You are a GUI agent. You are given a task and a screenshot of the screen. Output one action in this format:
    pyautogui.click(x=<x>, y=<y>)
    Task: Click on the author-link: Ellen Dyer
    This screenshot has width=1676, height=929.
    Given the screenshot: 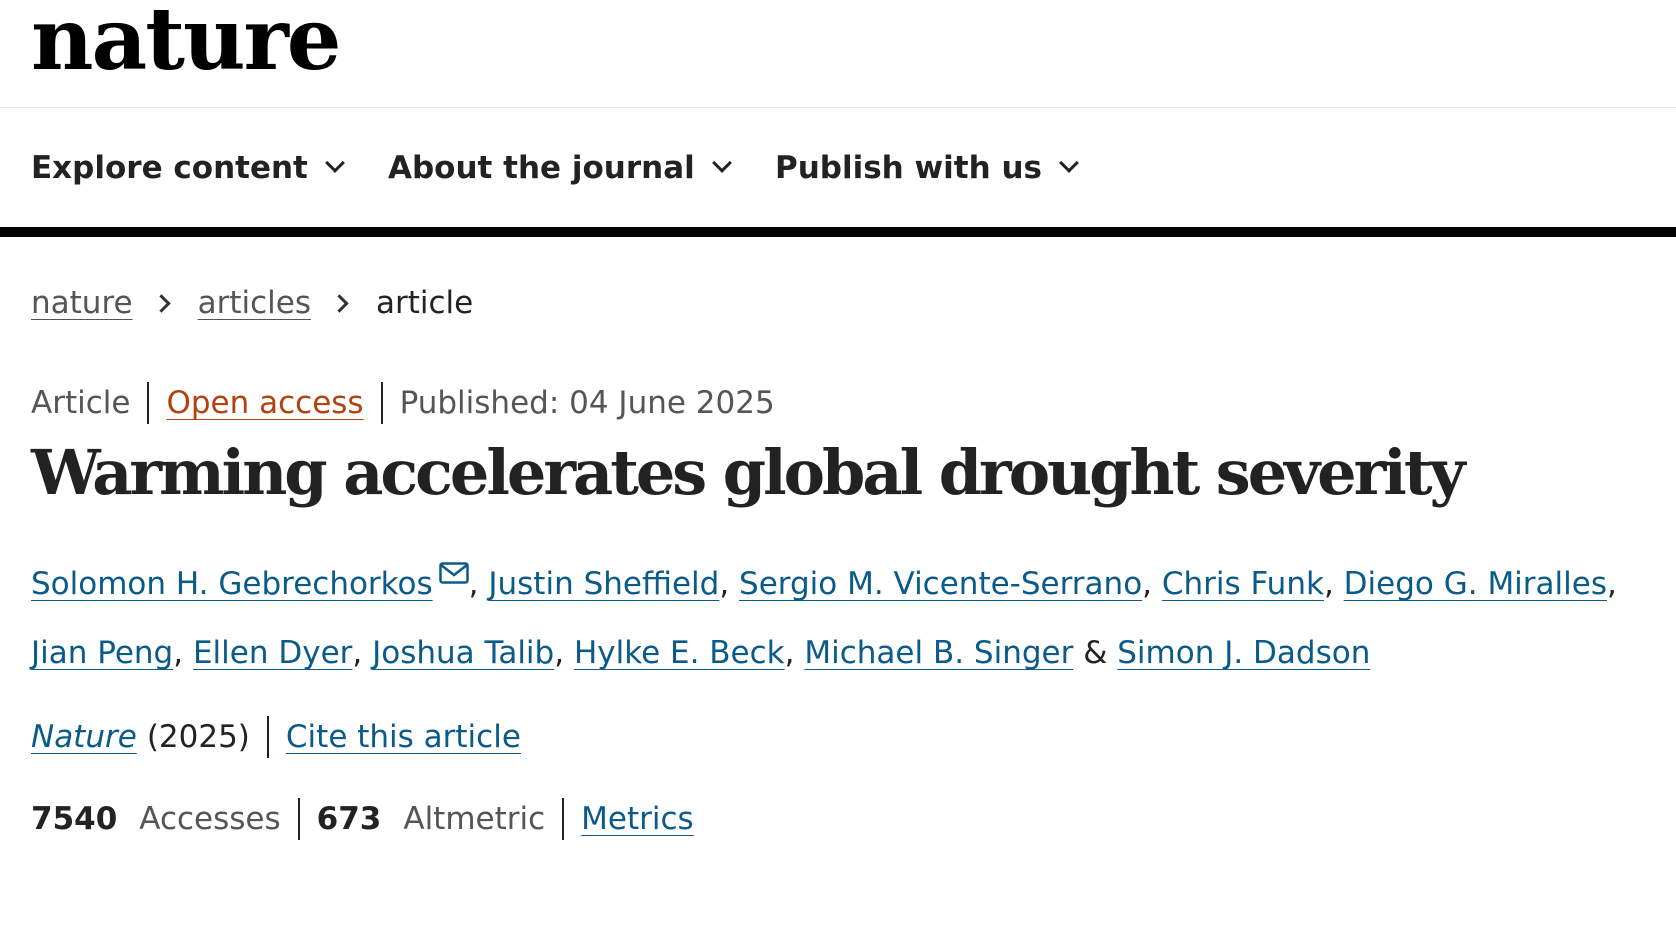 What is the action you would take?
    pyautogui.click(x=272, y=653)
    